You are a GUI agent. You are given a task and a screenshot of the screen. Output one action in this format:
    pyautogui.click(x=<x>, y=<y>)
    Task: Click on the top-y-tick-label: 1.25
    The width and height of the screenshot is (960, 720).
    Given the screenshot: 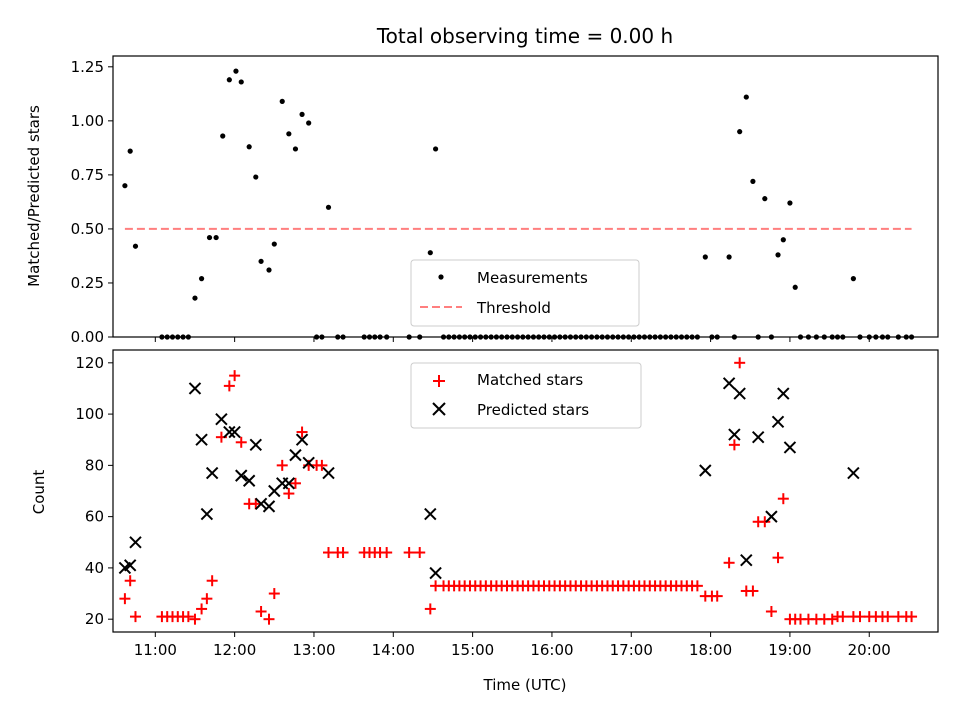 What is the action you would take?
    pyautogui.click(x=87, y=67)
    